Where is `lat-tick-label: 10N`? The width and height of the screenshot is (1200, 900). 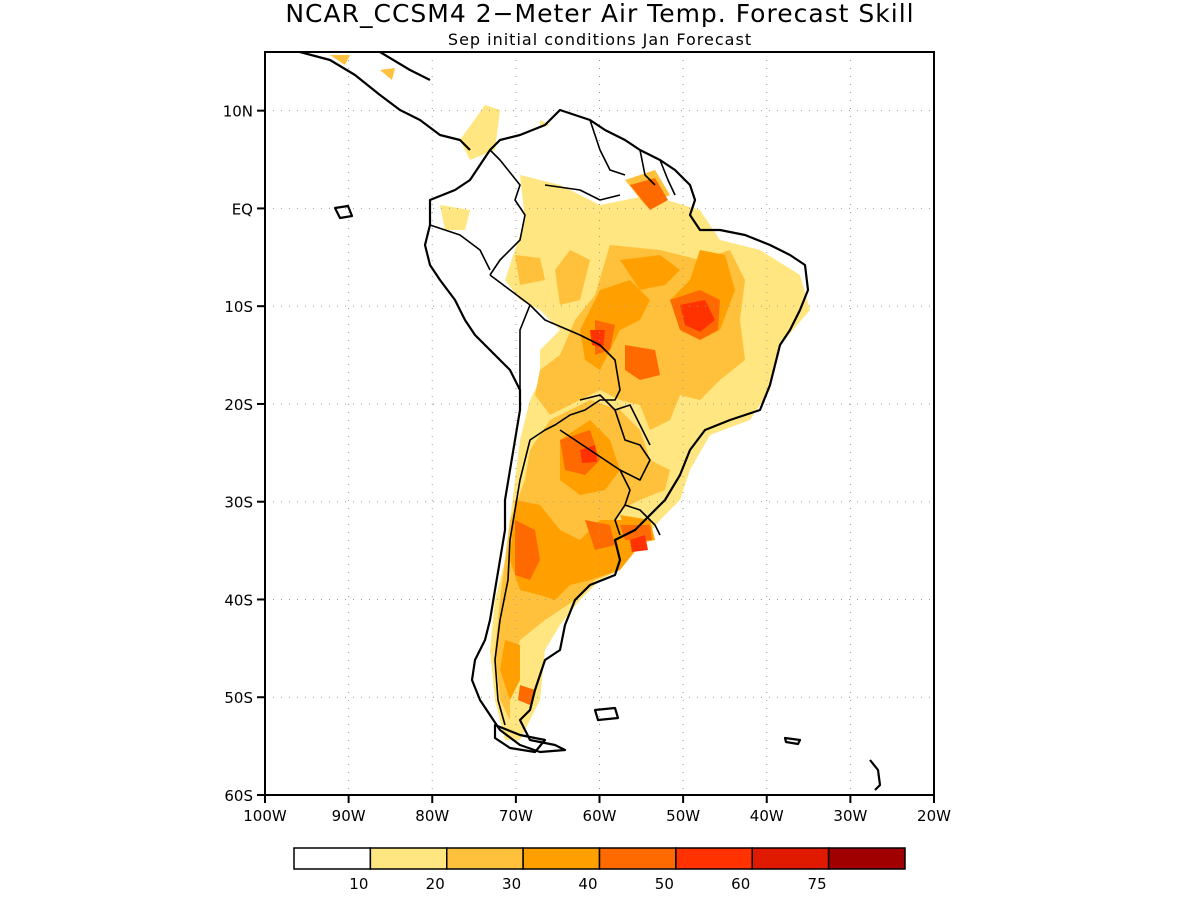 lat-tick-label: 10N is located at coordinates (238, 112).